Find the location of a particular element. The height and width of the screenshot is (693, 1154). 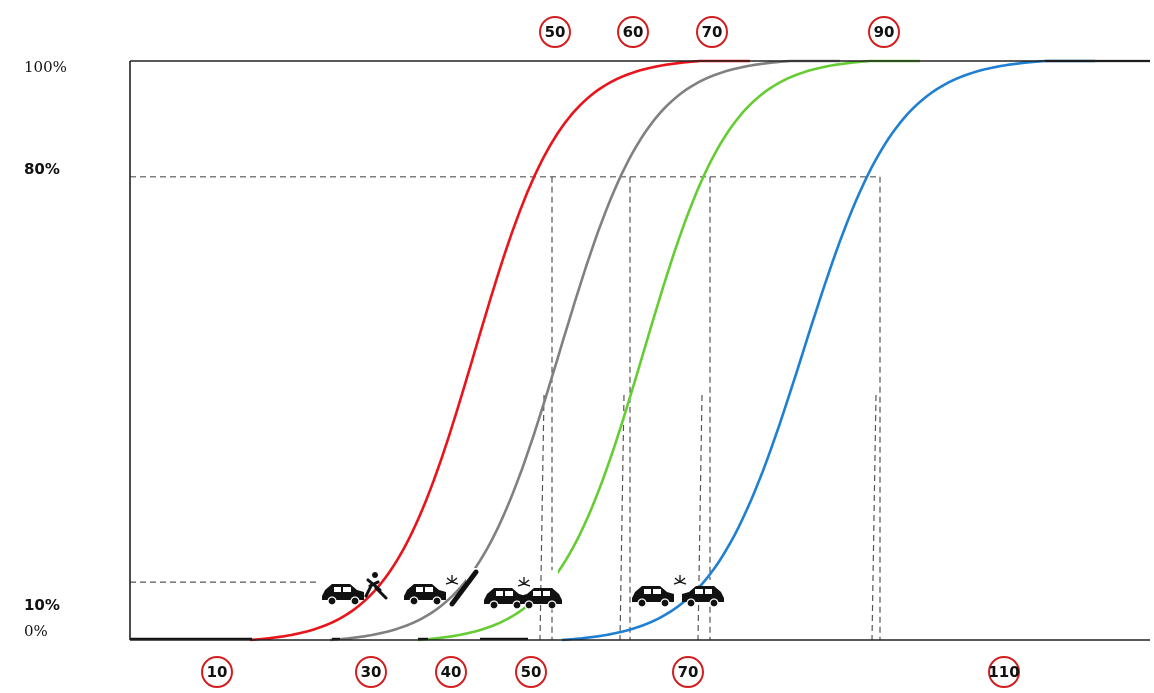

y-tick-label: 80% is located at coordinates (42, 169).